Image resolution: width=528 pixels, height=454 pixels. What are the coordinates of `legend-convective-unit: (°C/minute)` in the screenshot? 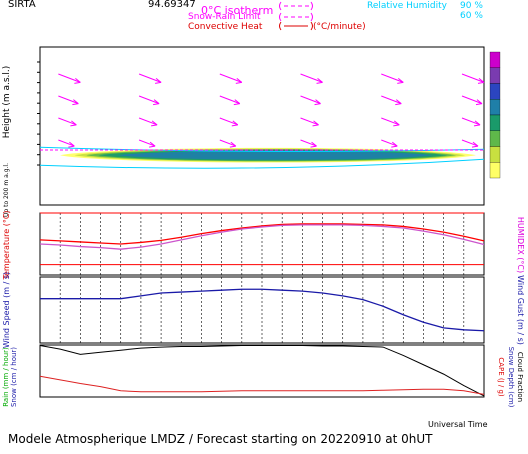 It's located at (339, 27).